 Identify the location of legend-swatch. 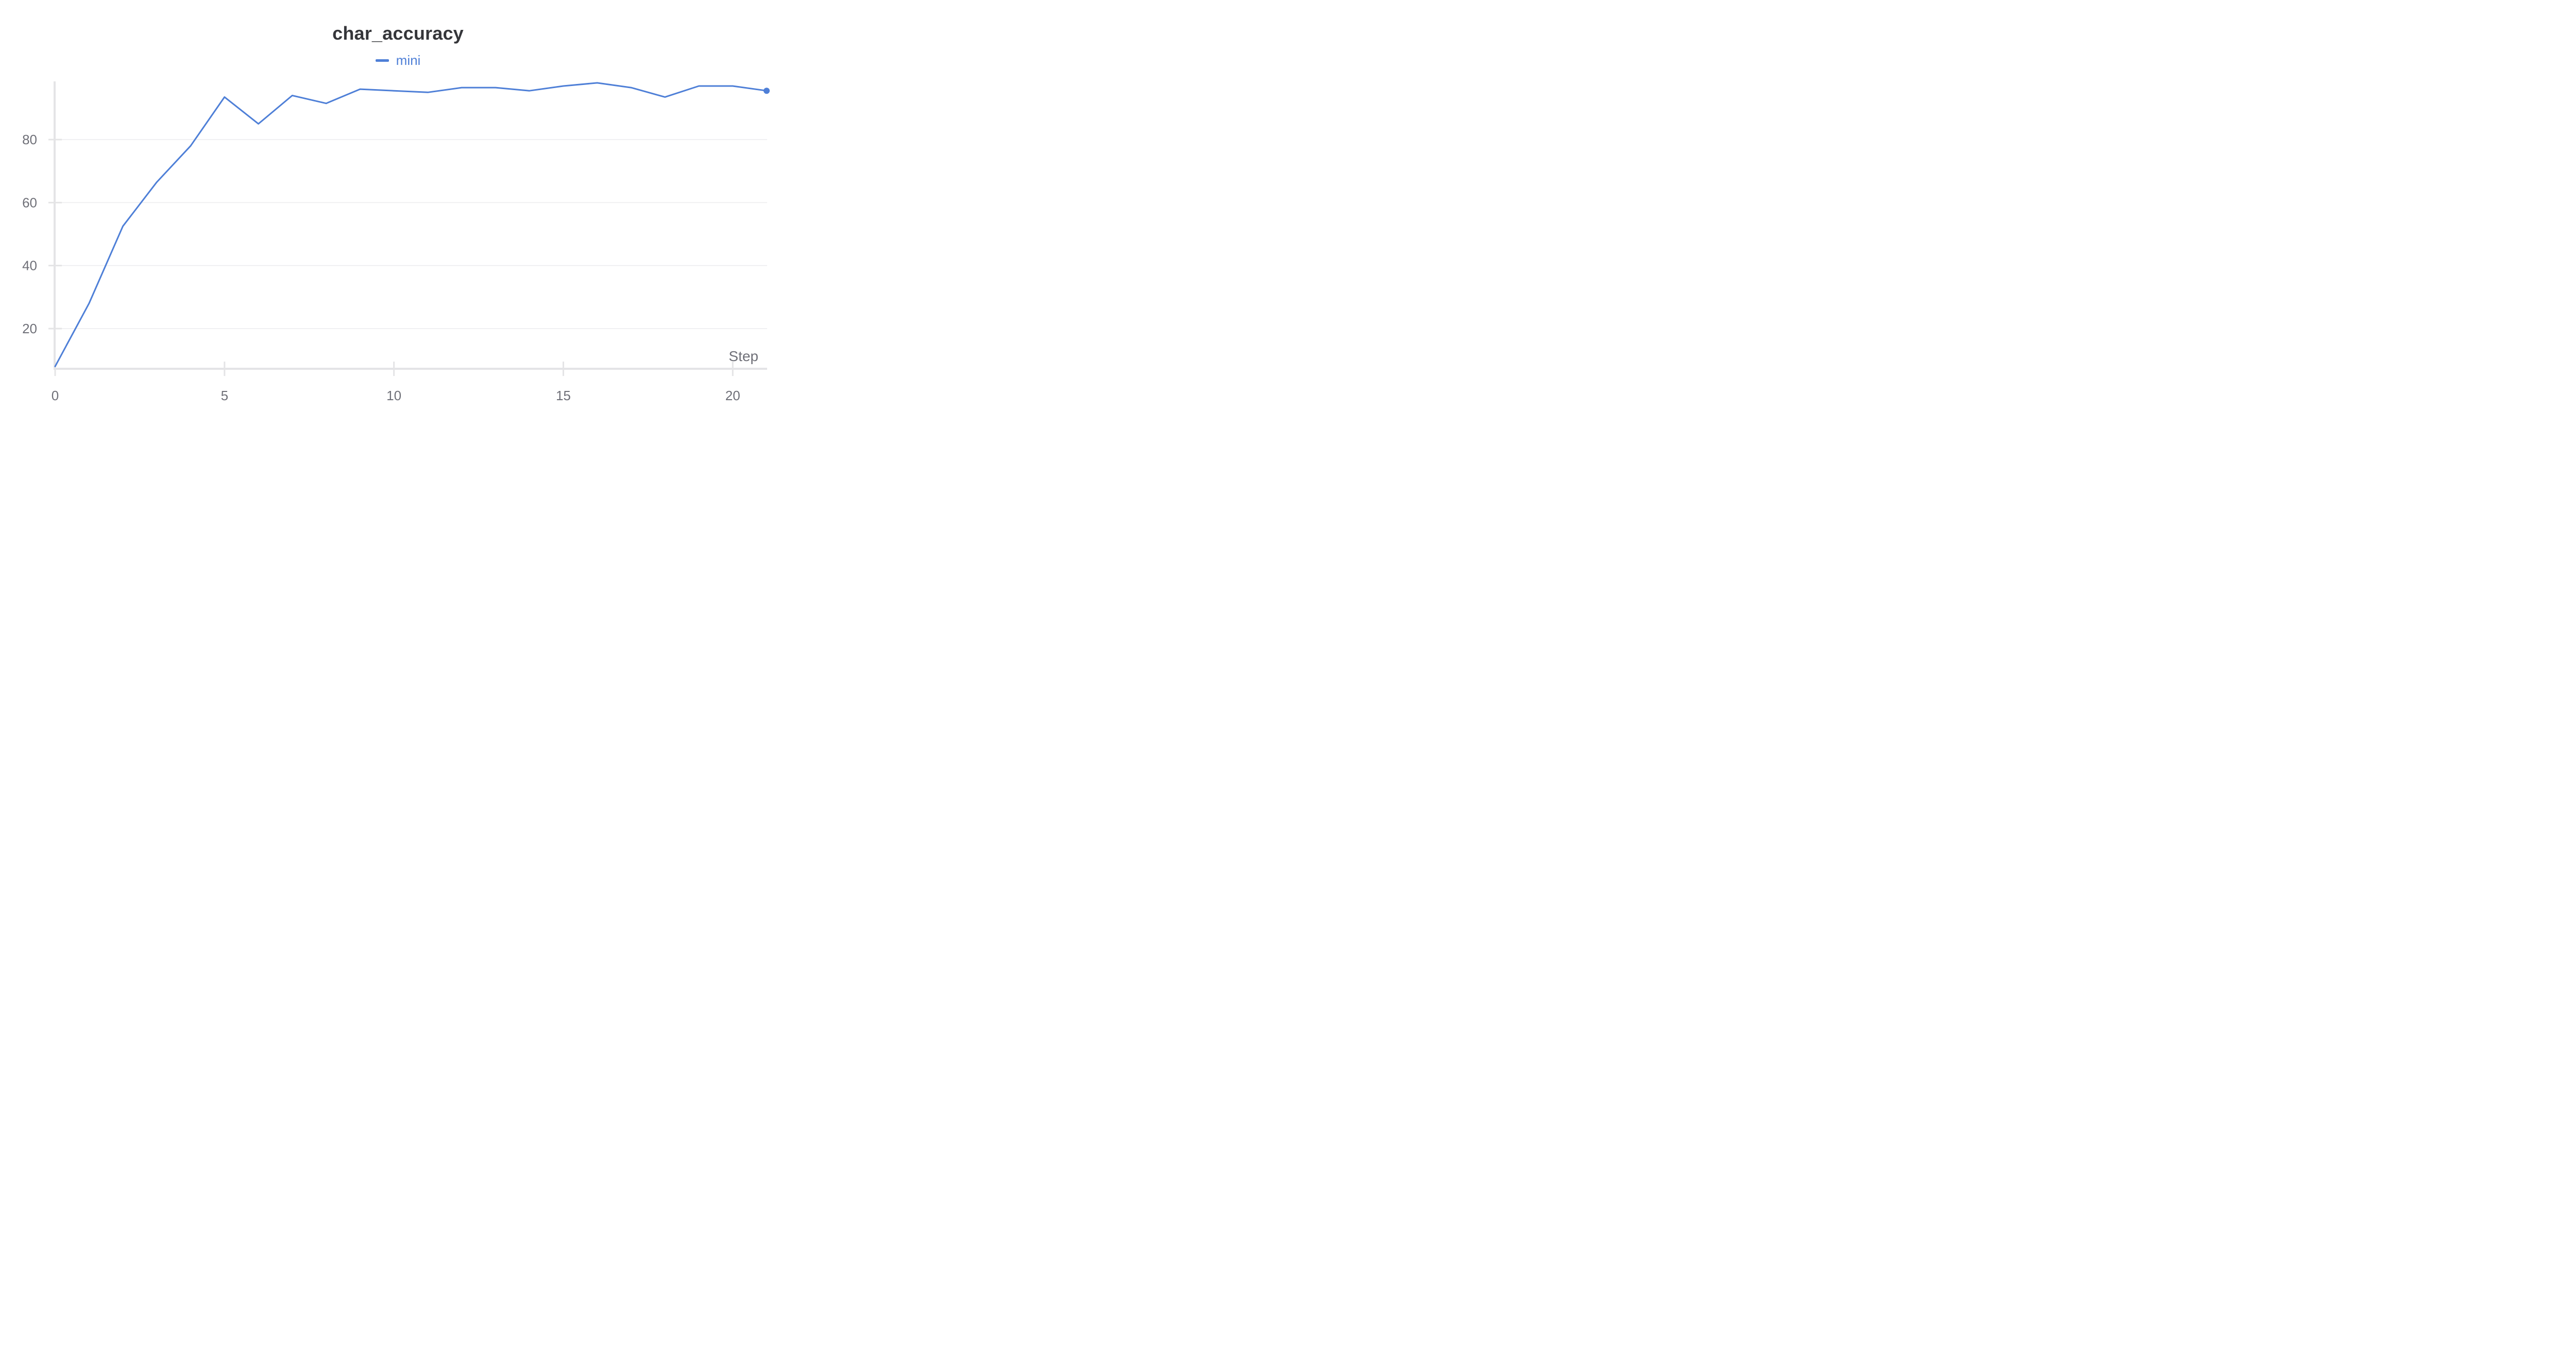
(382, 60).